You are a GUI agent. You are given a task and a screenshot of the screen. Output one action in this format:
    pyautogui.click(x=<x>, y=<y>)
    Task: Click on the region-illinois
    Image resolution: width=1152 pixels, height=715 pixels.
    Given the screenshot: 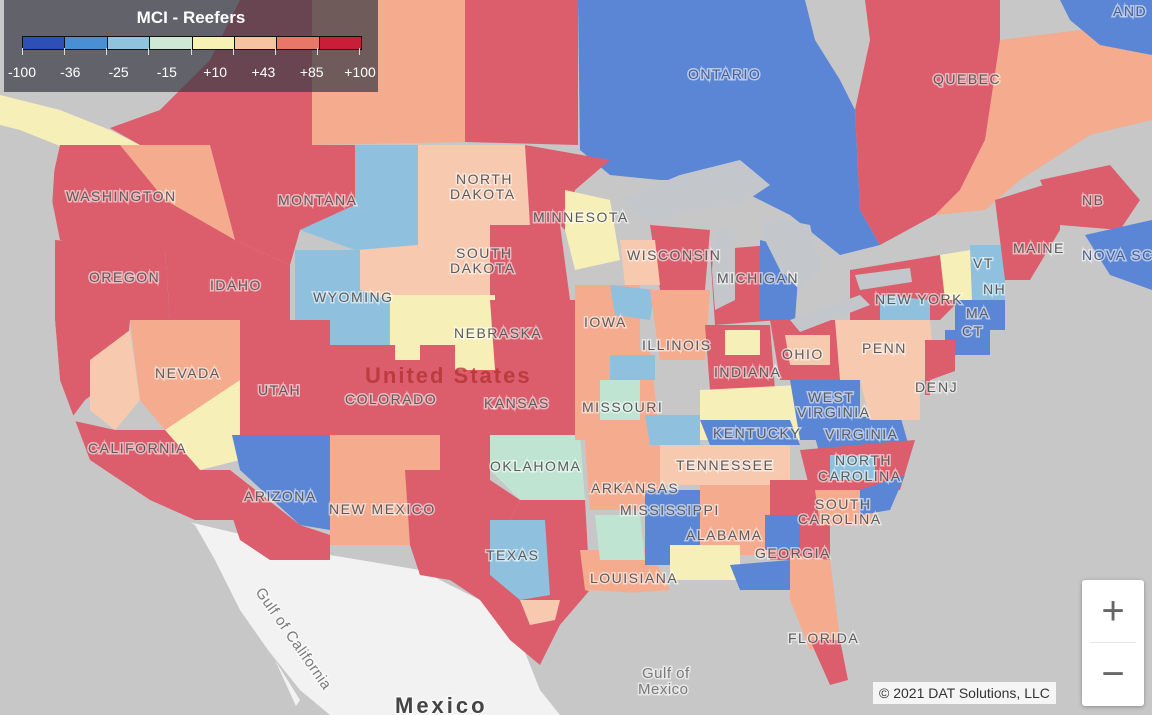 What is the action you would take?
    pyautogui.click(x=680, y=325)
    